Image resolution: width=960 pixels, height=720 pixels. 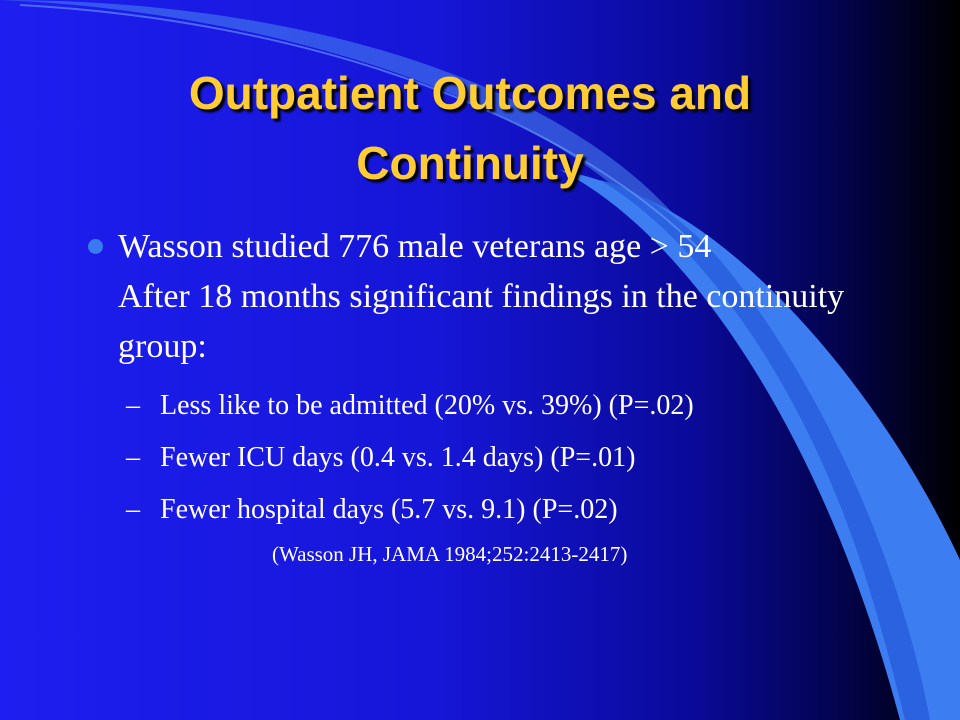 What do you see at coordinates (450, 554) in the screenshot?
I see `citation: (Wasson JH, JAMA 1984;252:2413-2417)` at bounding box center [450, 554].